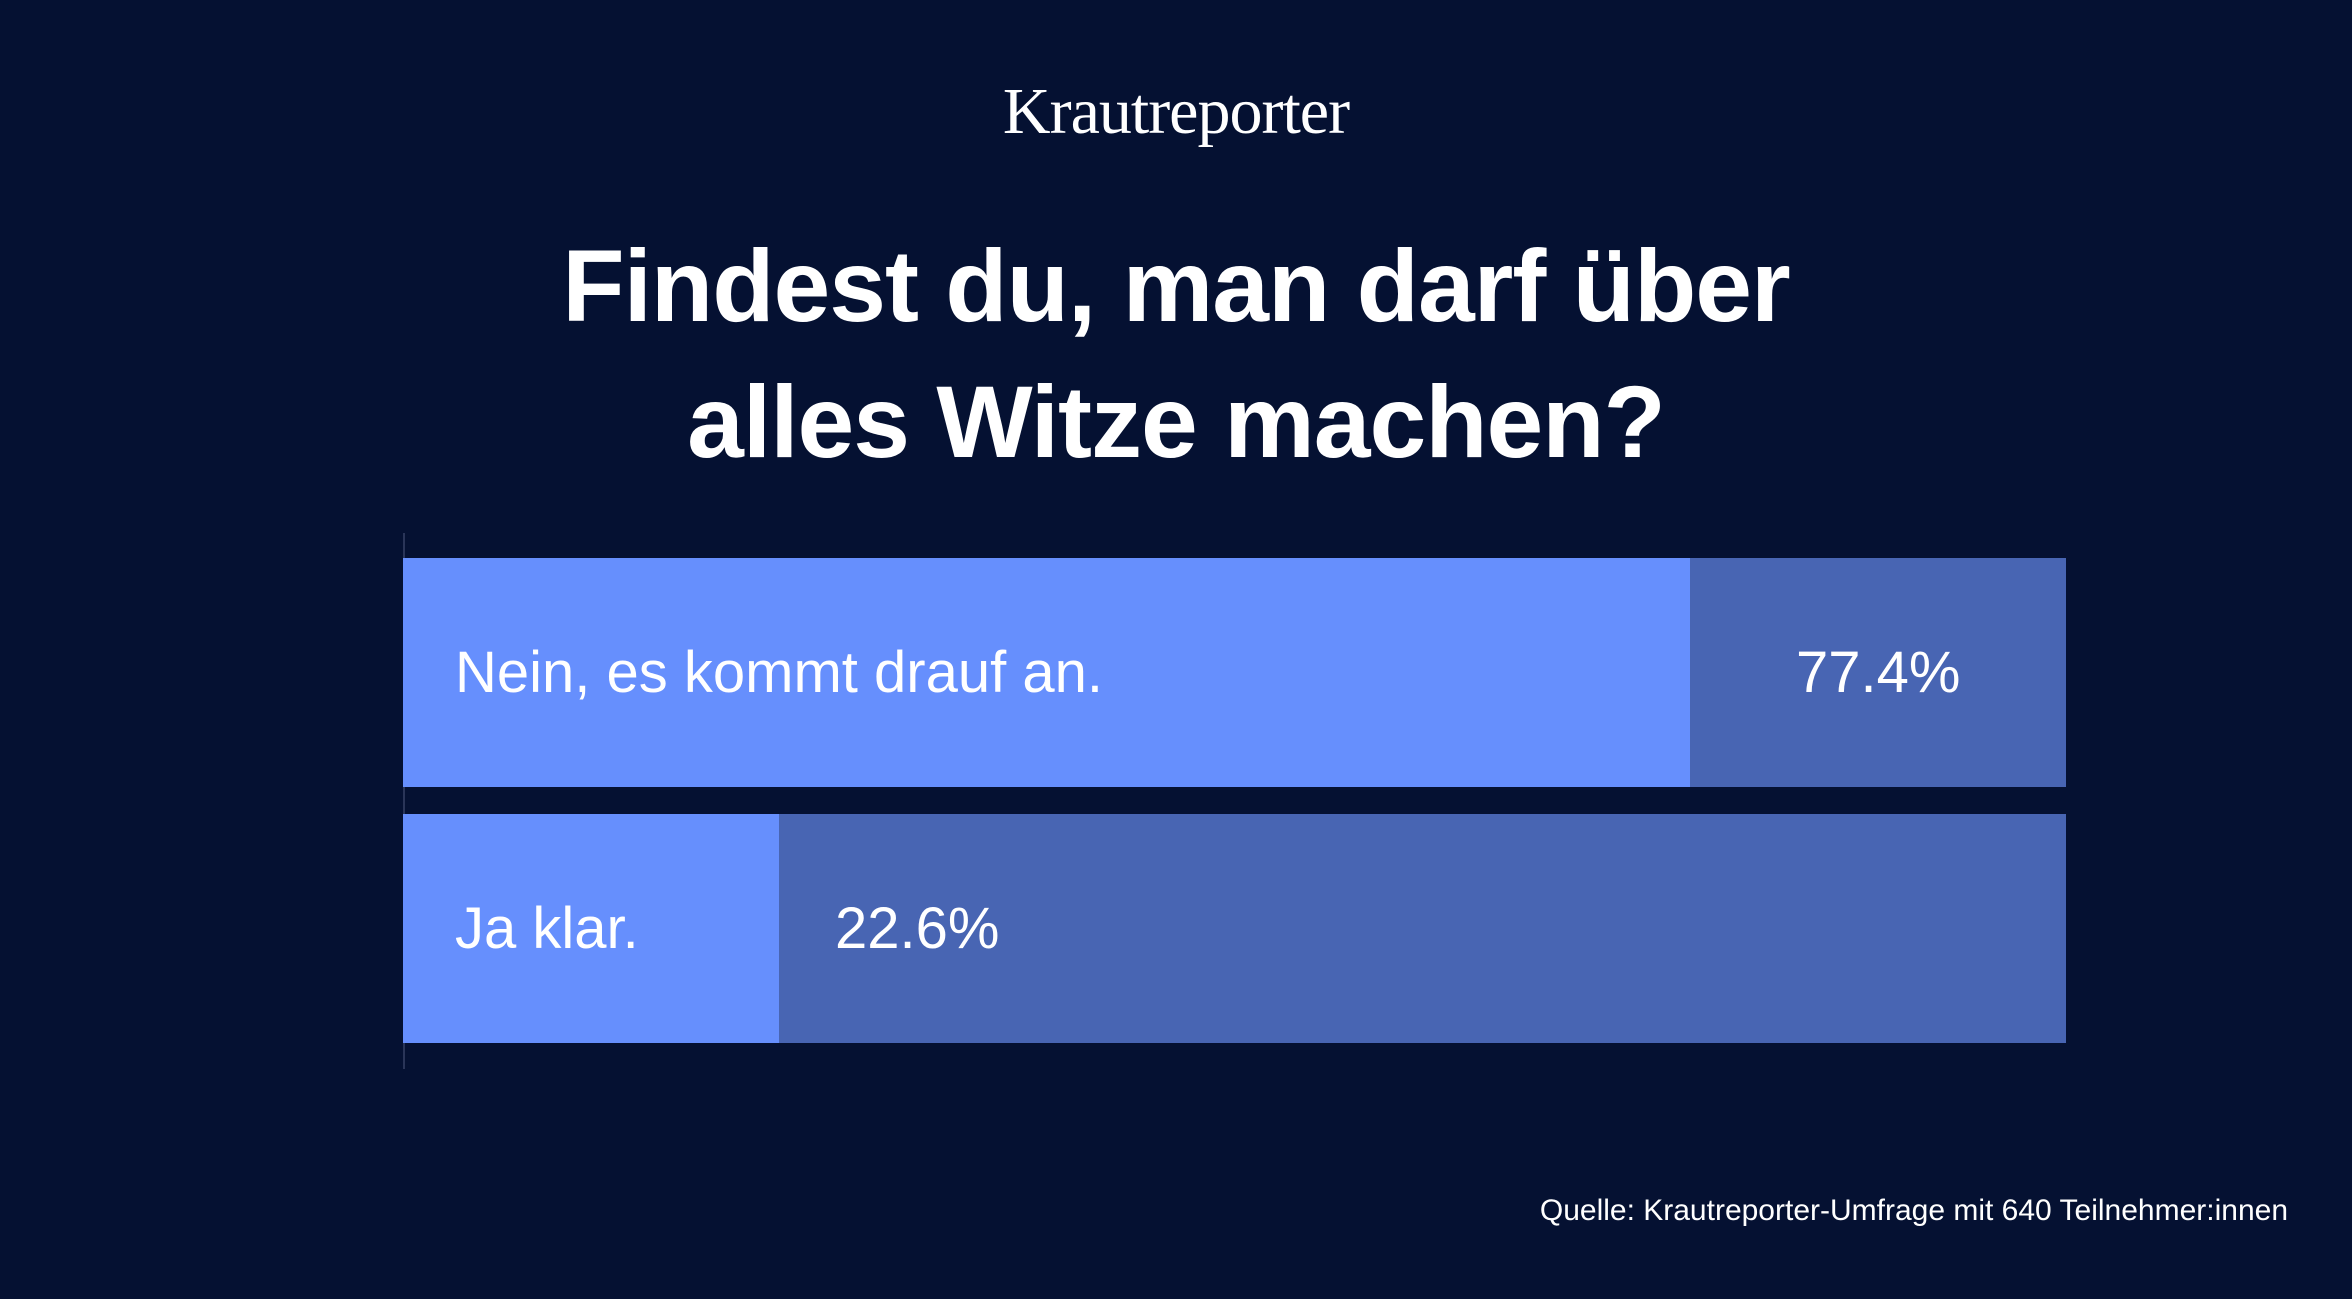  I want to click on bar-value-label: 22.6%, so click(917, 928).